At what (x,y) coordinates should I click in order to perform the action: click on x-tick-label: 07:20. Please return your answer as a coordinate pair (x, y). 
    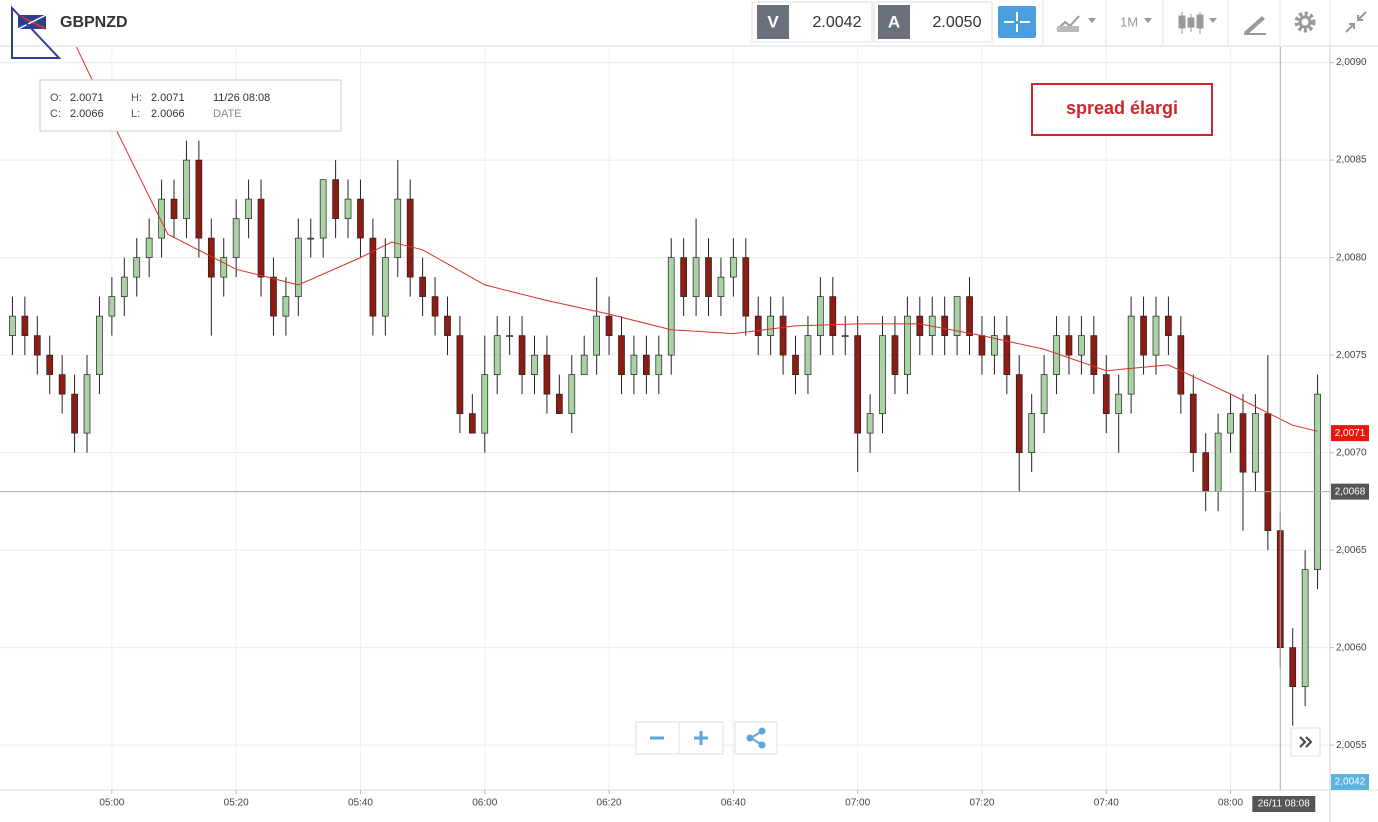
    Looking at the image, I should click on (981, 803).